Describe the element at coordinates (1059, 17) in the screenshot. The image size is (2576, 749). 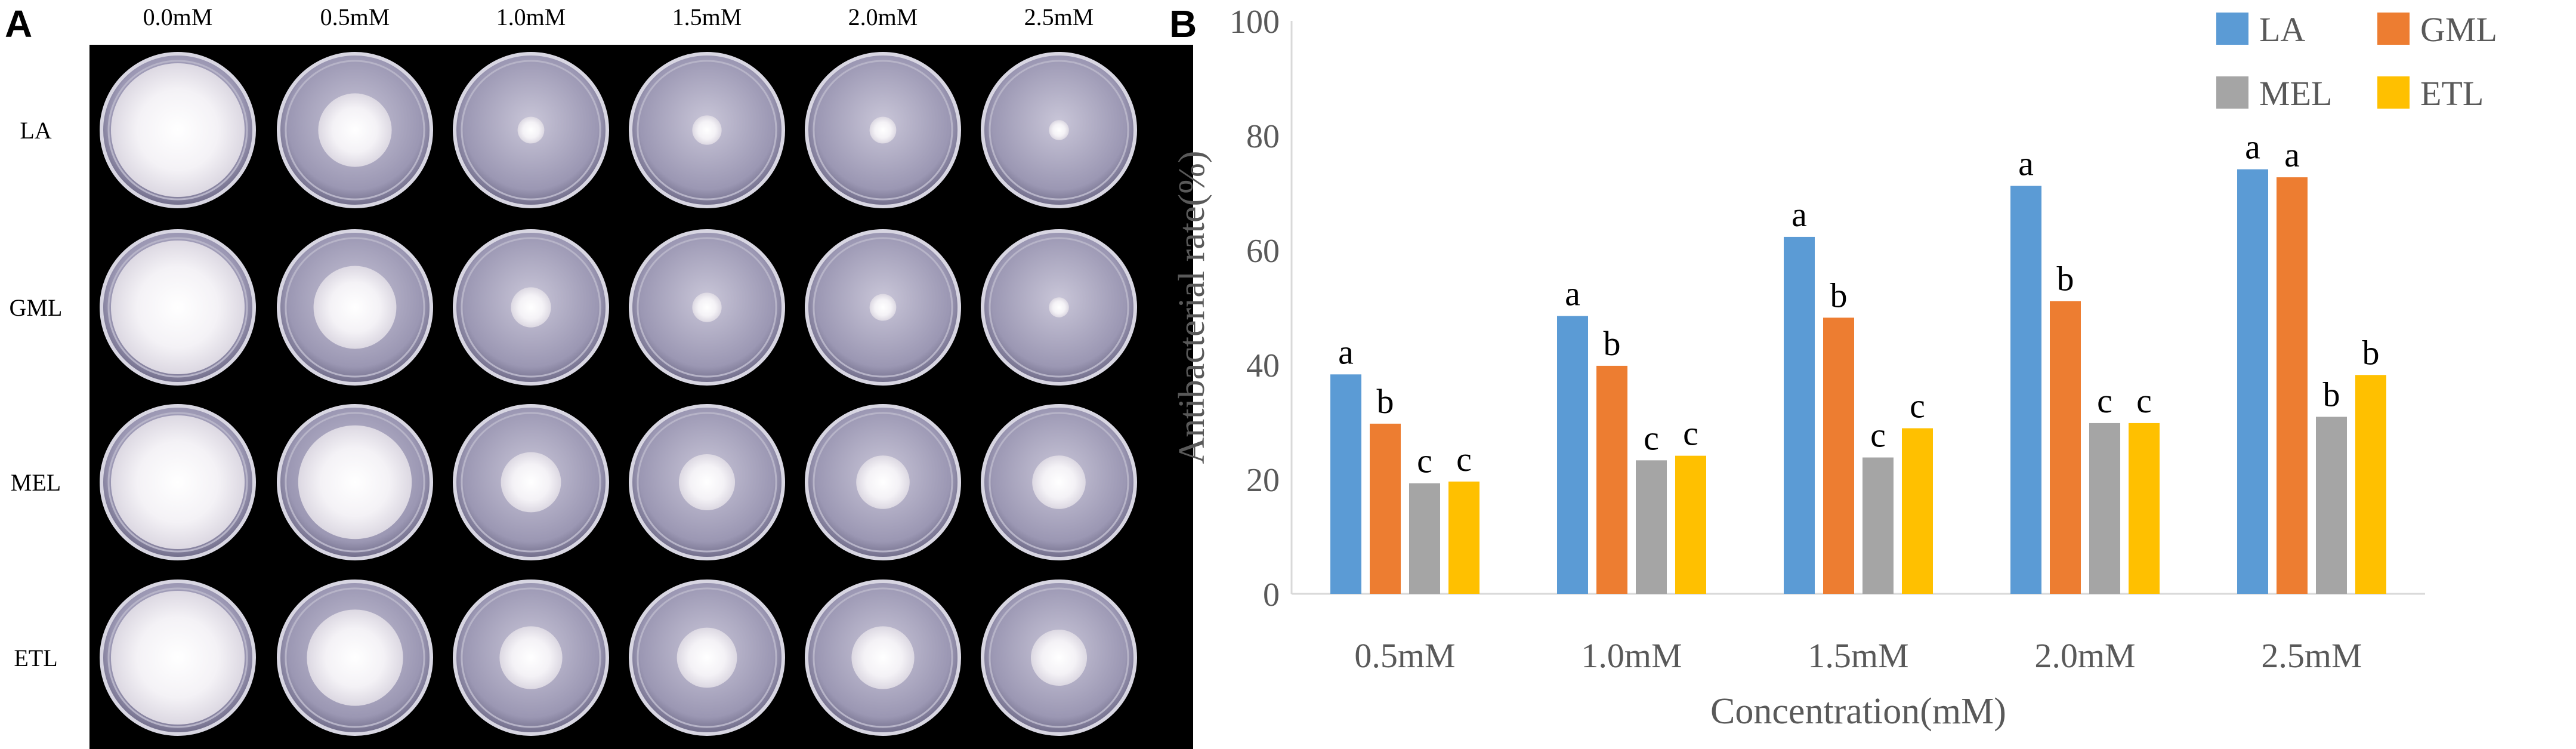
I see `concentration-label: 2.5mM` at that location.